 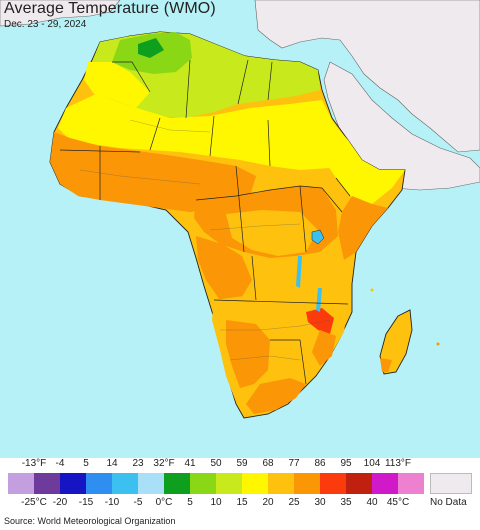 I want to click on fahrenheit-tick-label: -4, so click(x=60, y=463).